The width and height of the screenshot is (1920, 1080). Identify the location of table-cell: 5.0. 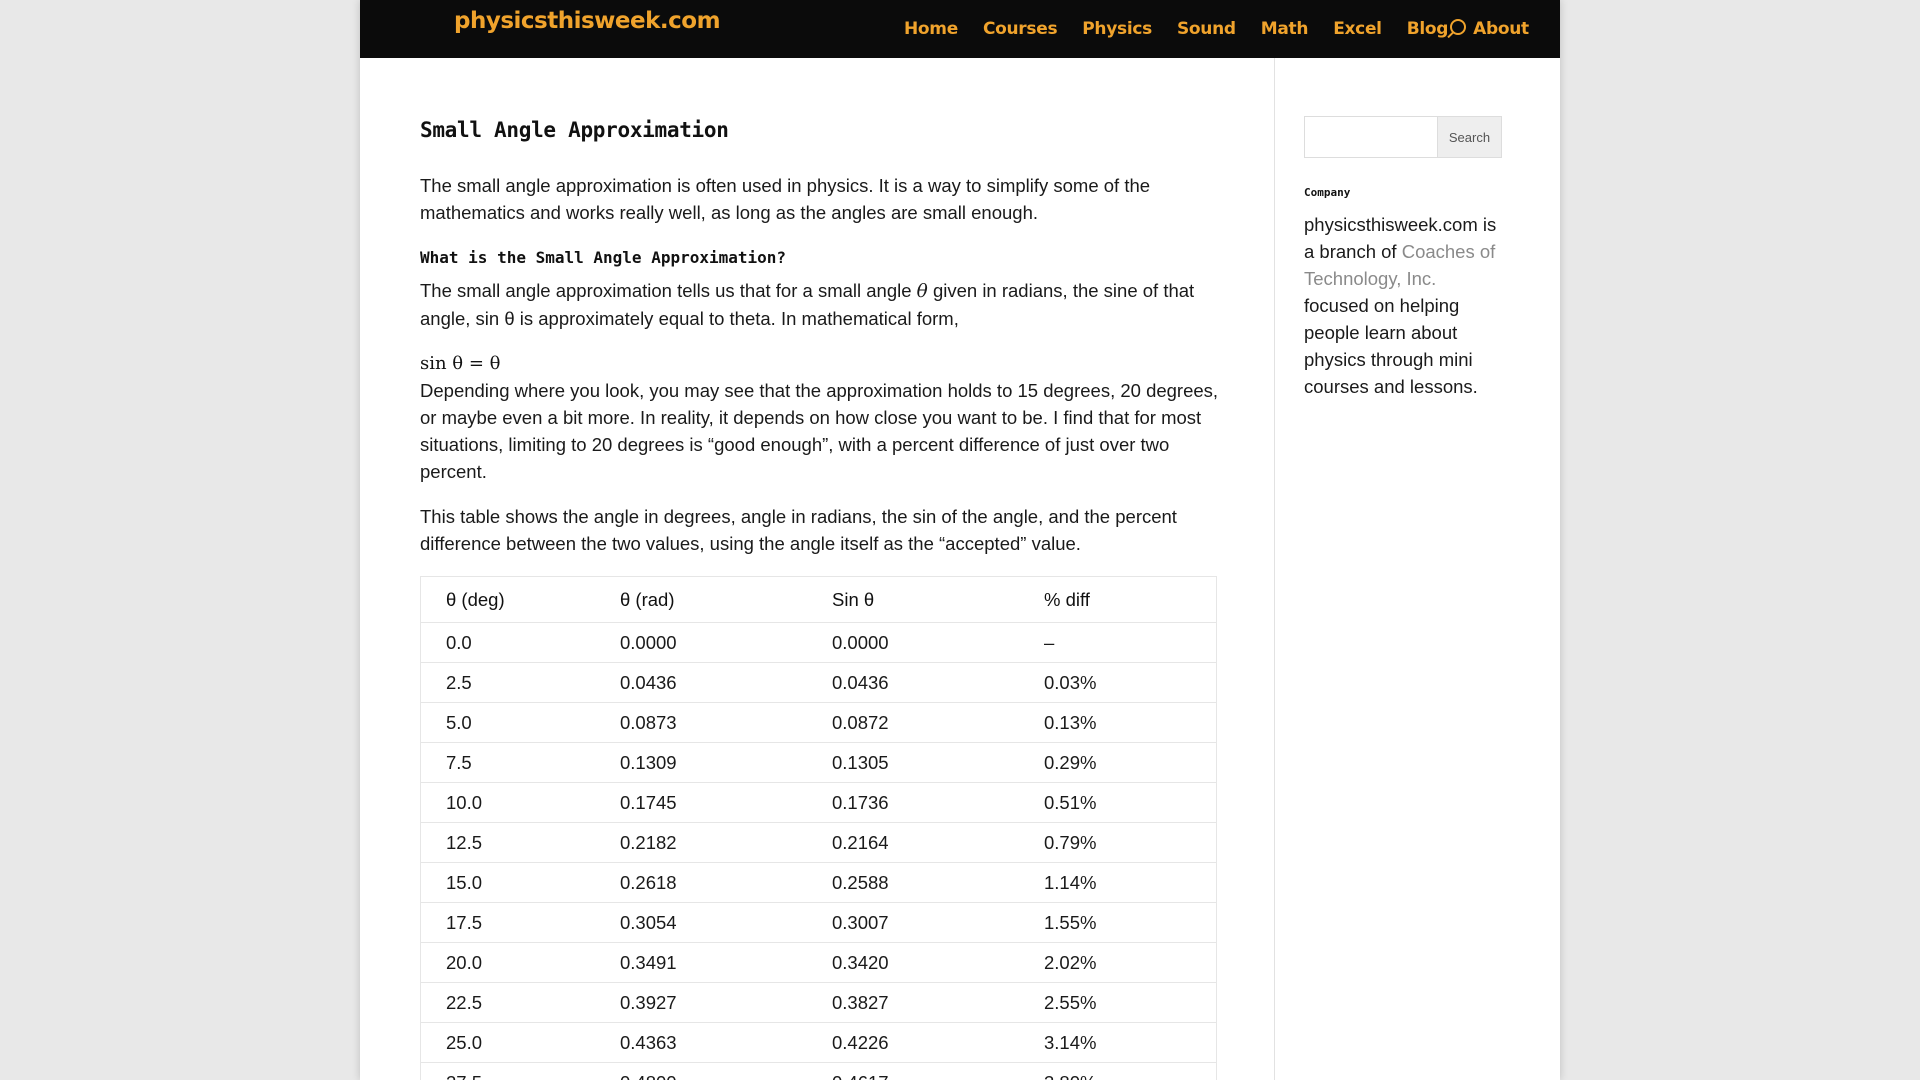
(459, 722).